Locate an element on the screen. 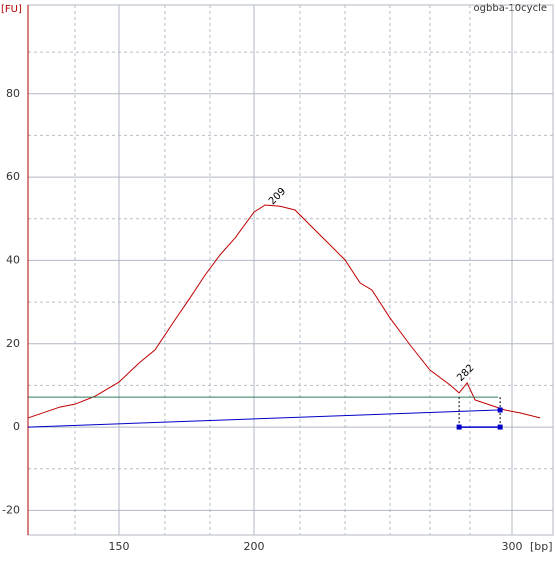  y-tick-label: 60 is located at coordinates (13, 176).